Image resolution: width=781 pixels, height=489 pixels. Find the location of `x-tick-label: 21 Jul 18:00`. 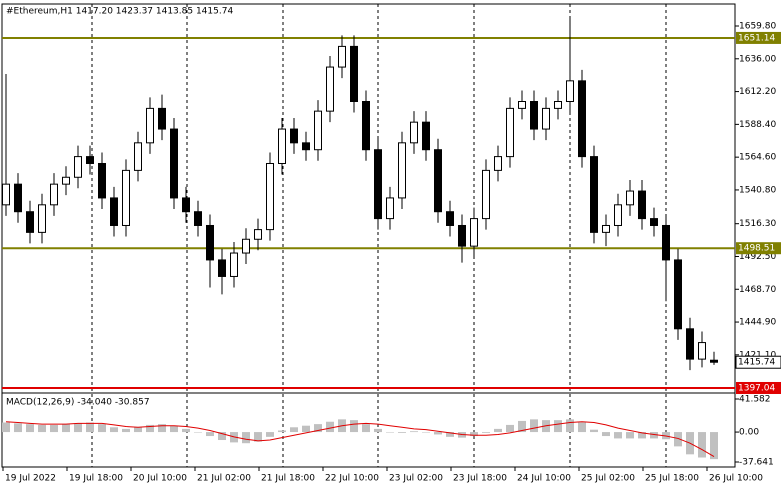

x-tick-label: 21 Jul 18:00 is located at coordinates (288, 479).